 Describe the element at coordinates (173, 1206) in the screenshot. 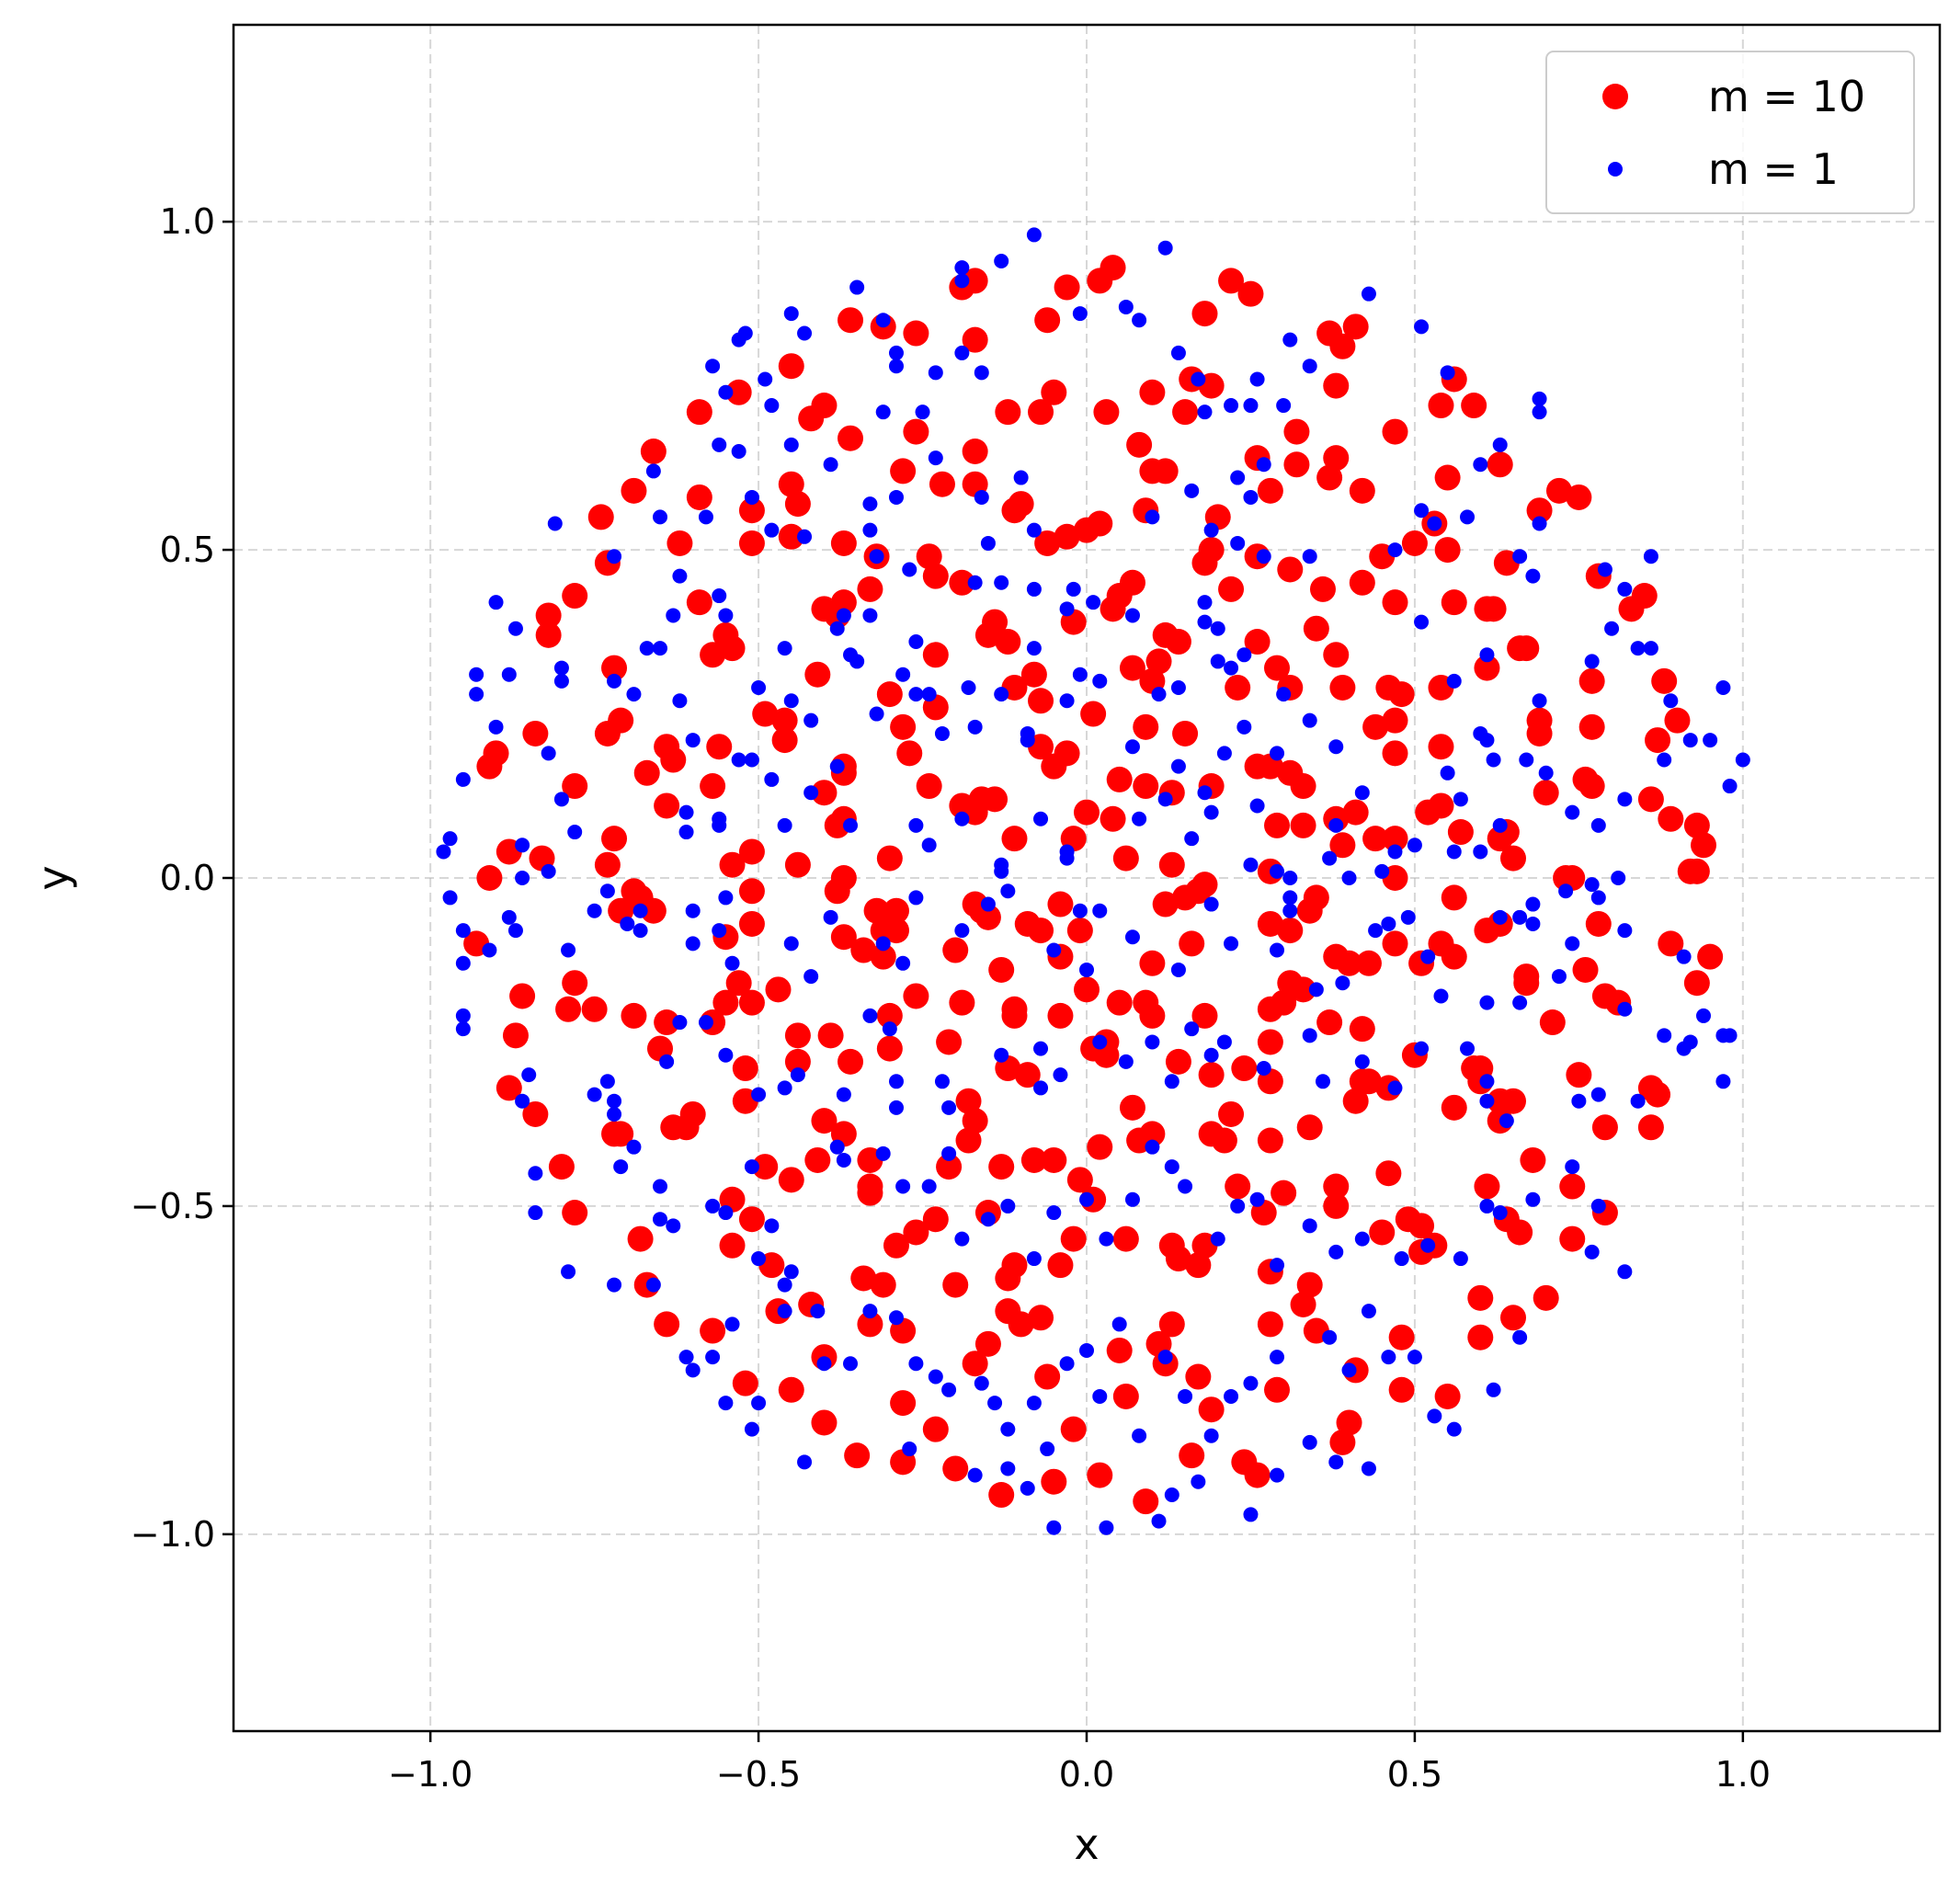

I see `y-tick-label: −0.5` at that location.